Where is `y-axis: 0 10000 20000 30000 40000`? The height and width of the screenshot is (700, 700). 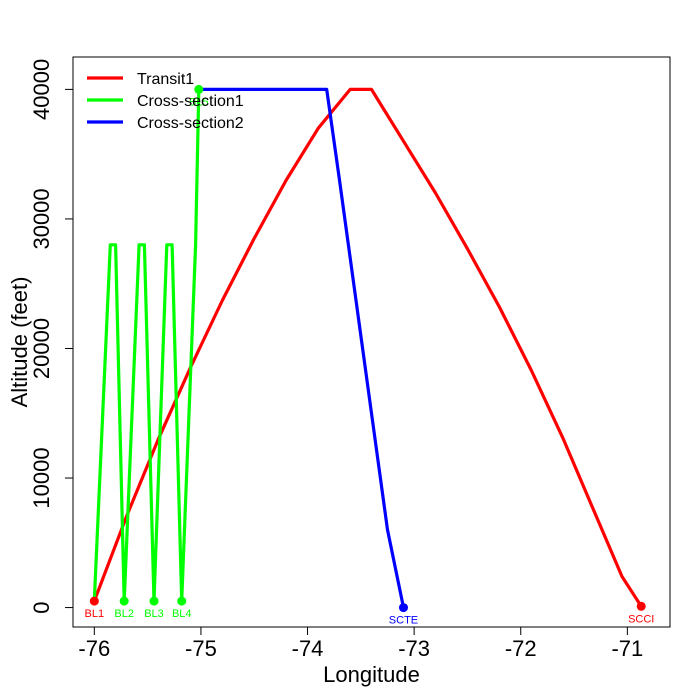
y-axis: 0 10000 20000 30000 40000 is located at coordinates (51, 336).